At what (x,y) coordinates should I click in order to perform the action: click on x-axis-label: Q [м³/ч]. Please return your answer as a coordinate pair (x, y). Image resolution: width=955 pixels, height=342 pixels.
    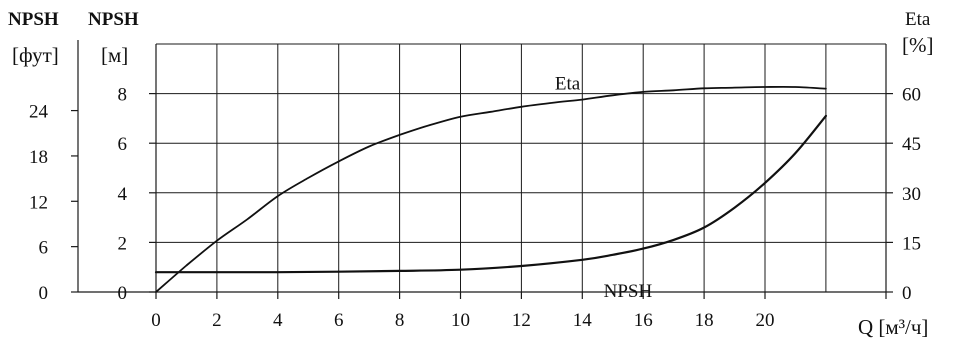
    Looking at the image, I should click on (893, 327).